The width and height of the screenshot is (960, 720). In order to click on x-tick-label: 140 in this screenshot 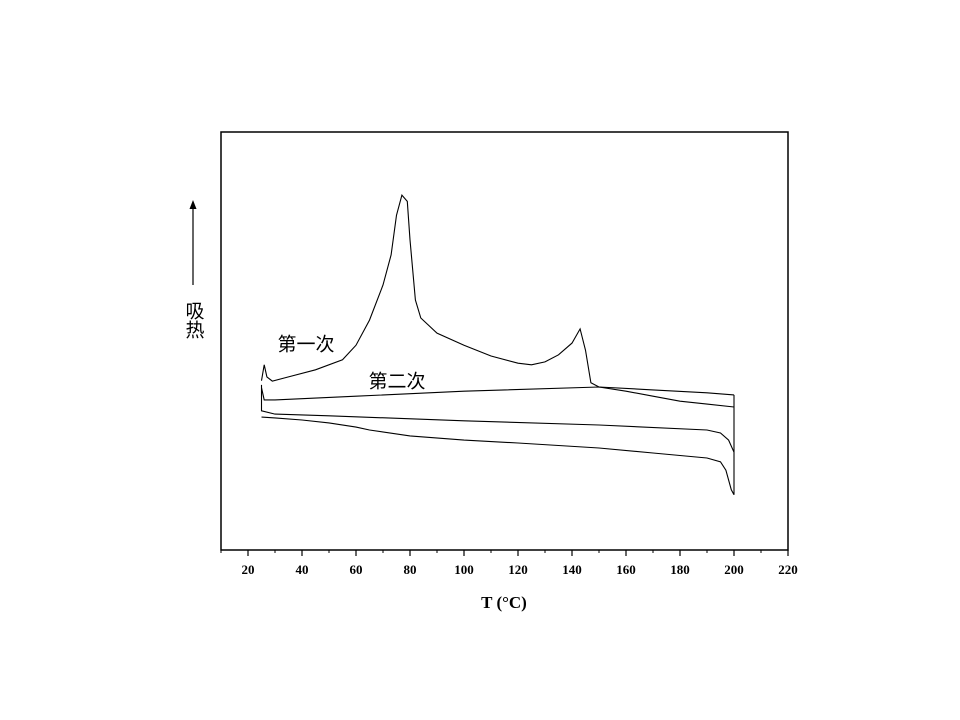, I will do `click(572, 569)`.